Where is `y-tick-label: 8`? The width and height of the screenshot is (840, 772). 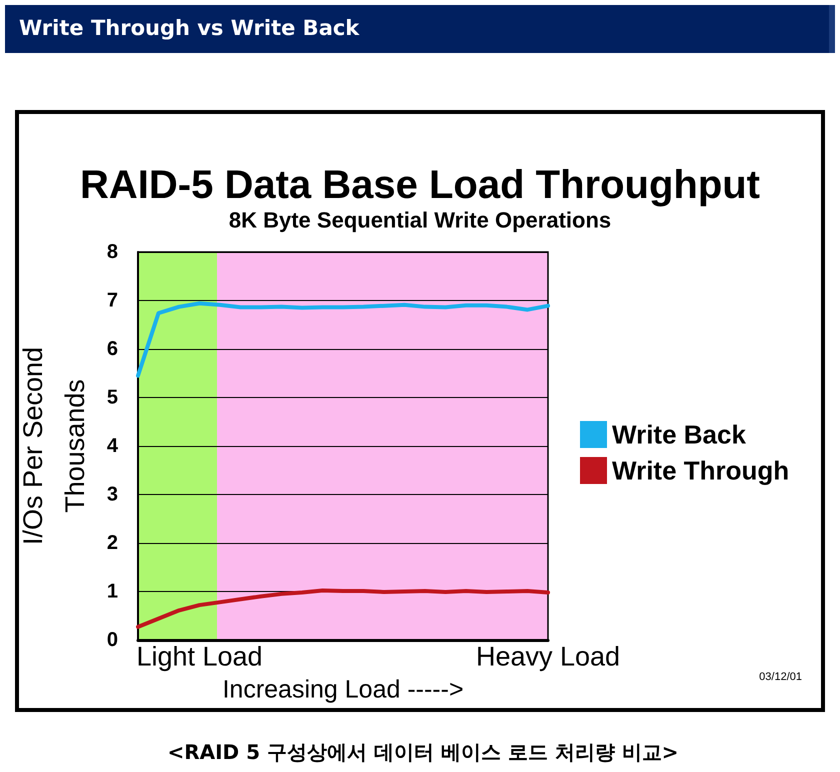
y-tick-label: 8 is located at coordinates (112, 252).